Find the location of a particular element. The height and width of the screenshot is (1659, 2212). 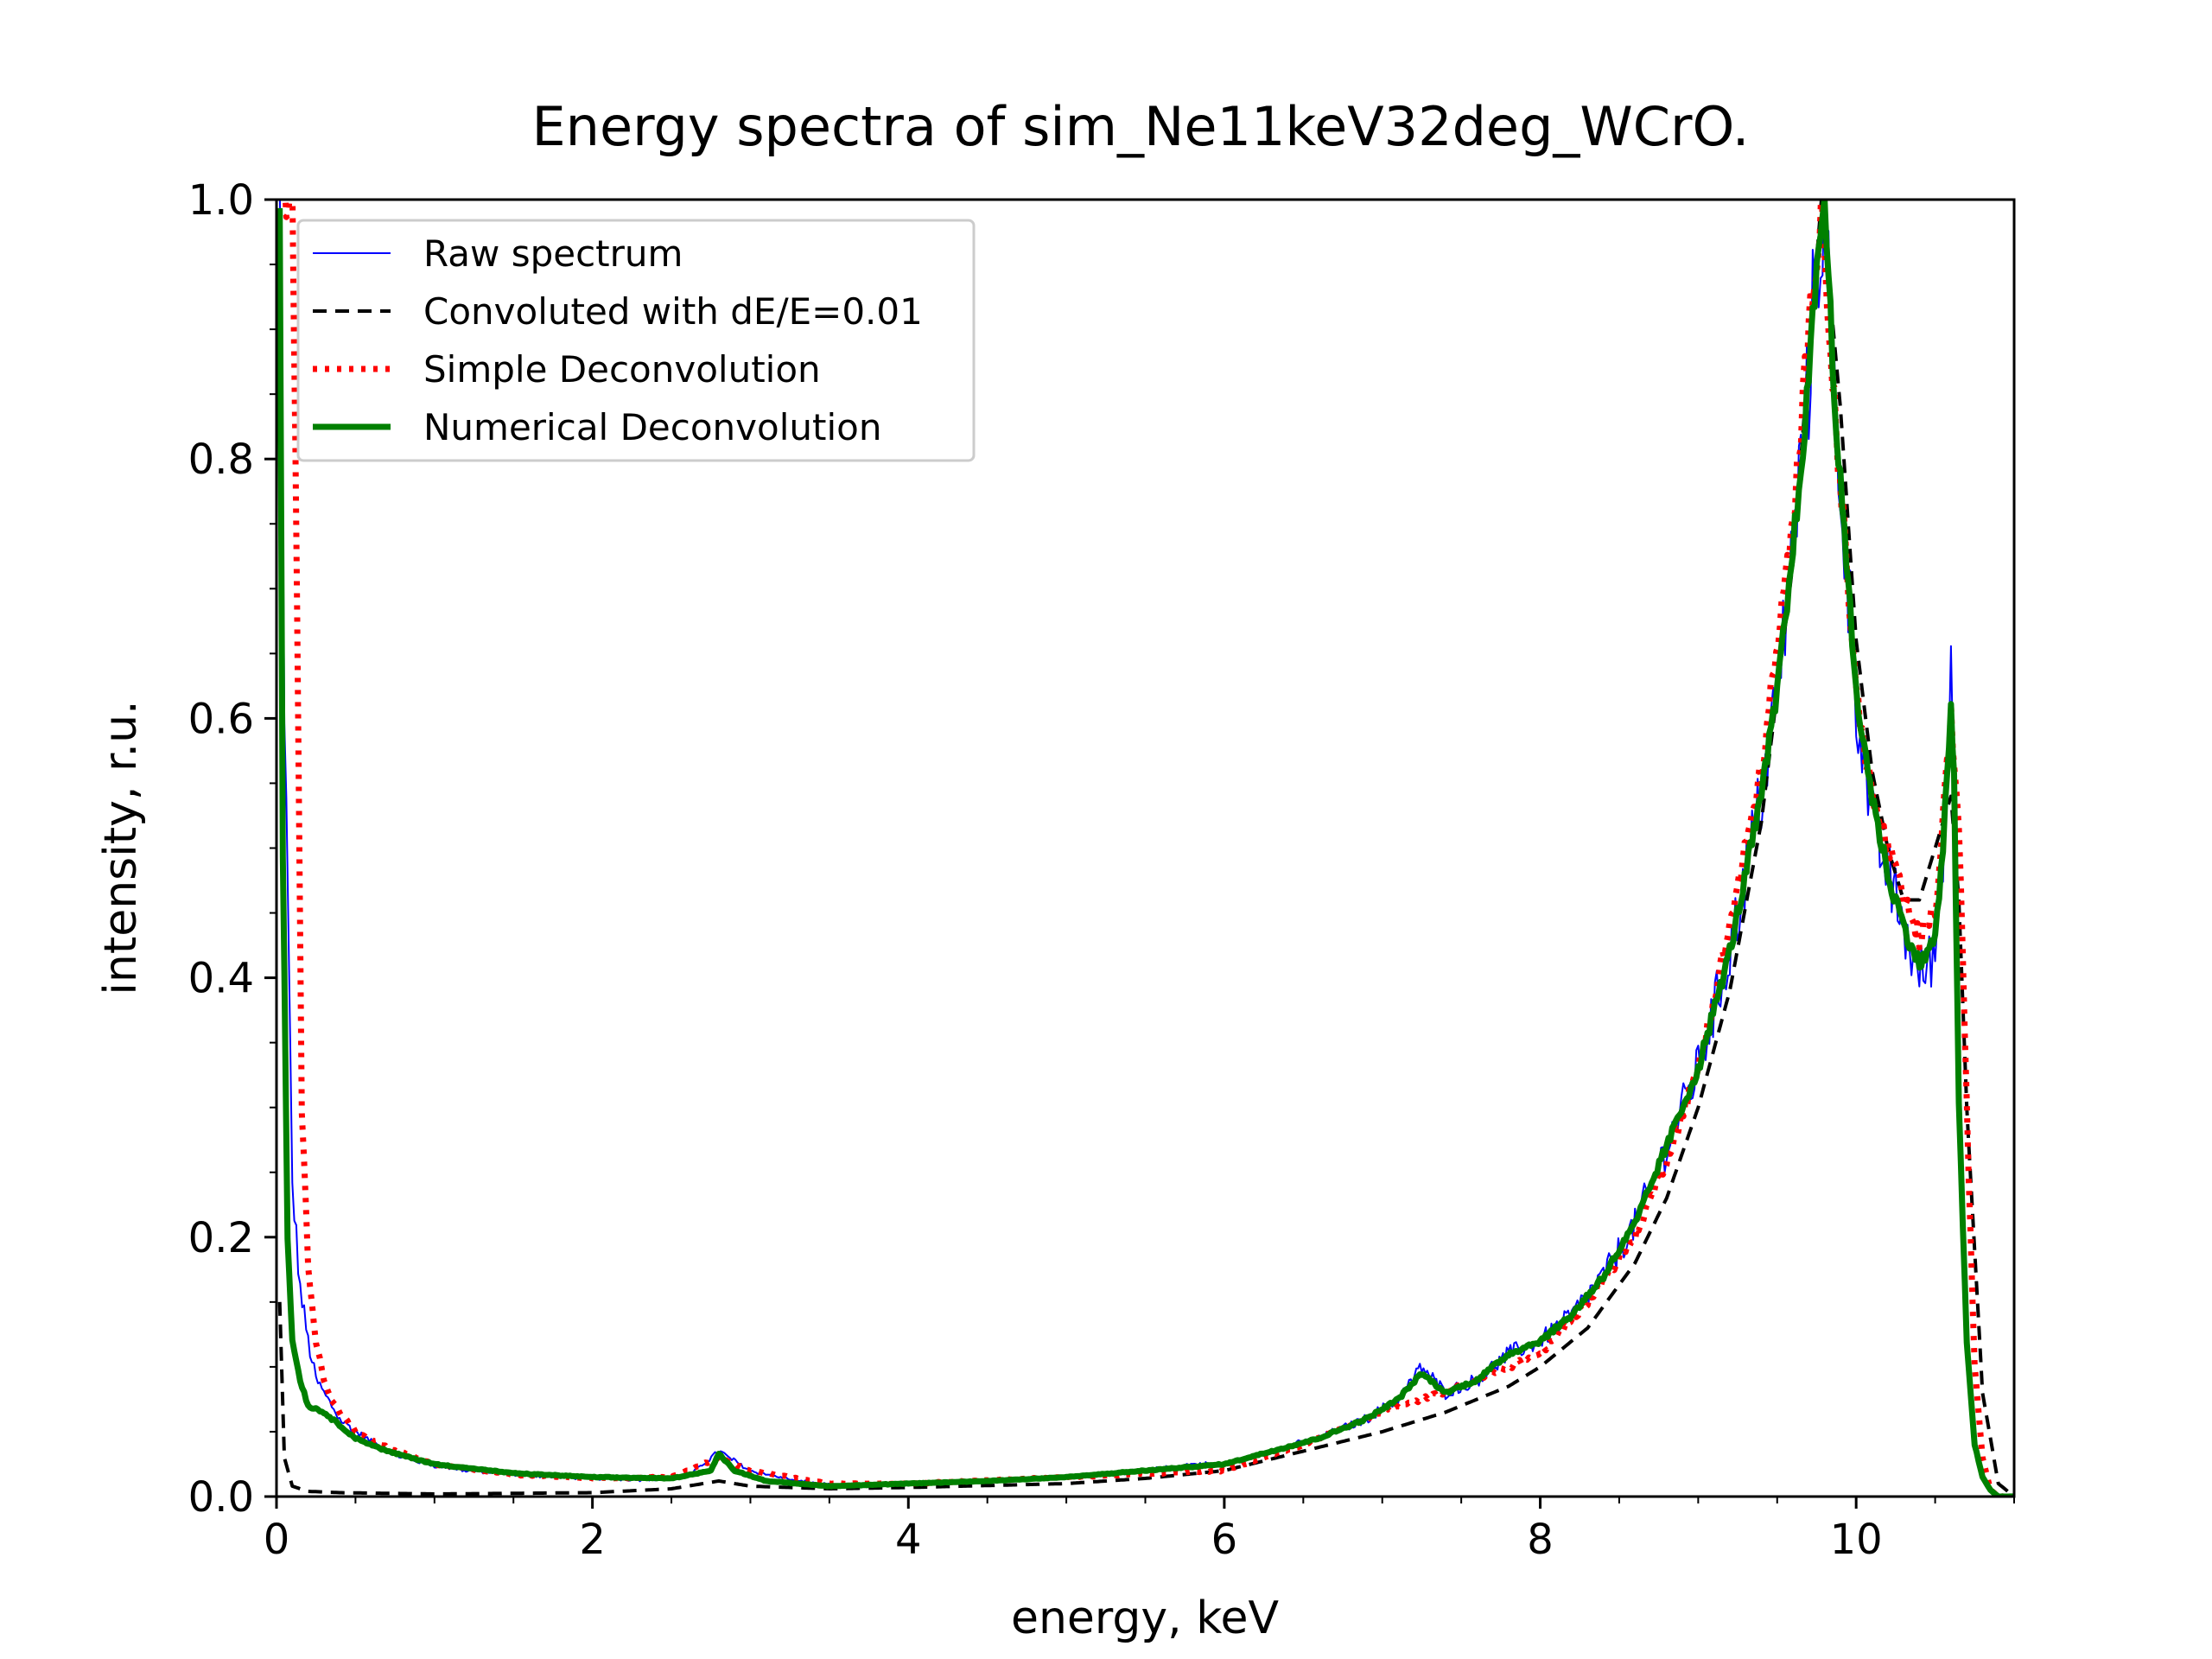

x-tick-label: 0 is located at coordinates (277, 1540).